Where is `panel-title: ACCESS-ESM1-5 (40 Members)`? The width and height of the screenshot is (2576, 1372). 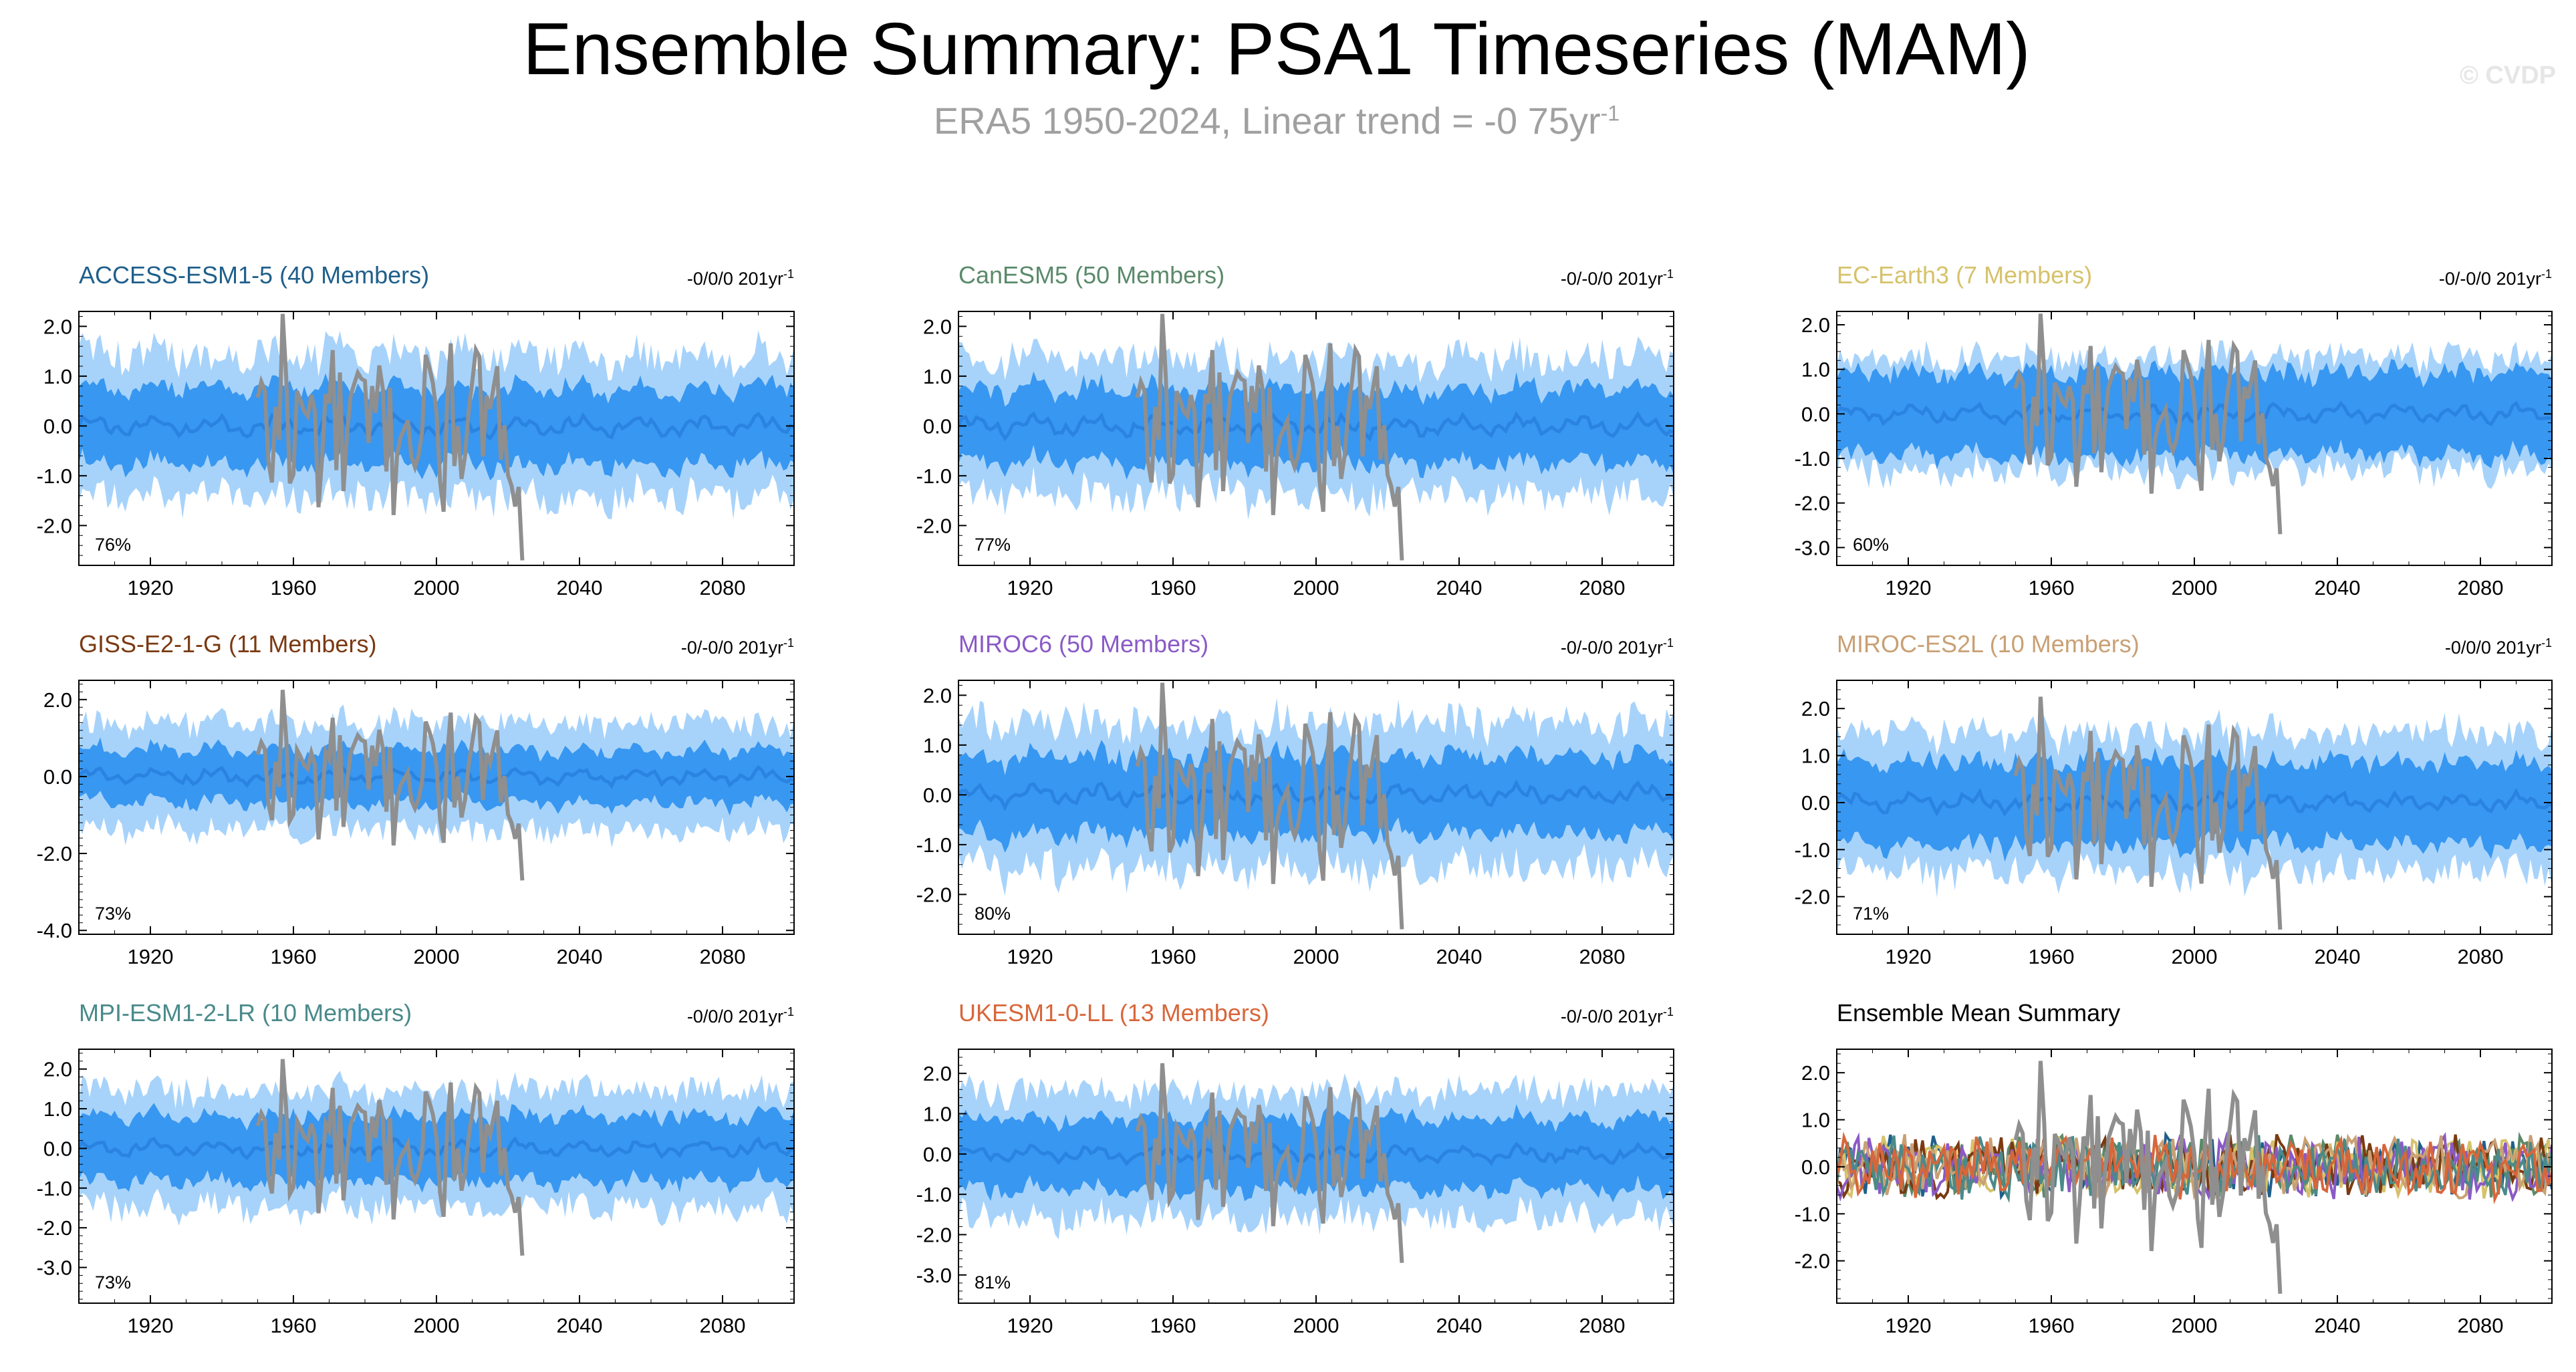
panel-title: ACCESS-ESM1-5 (40 Members) is located at coordinates (254, 275).